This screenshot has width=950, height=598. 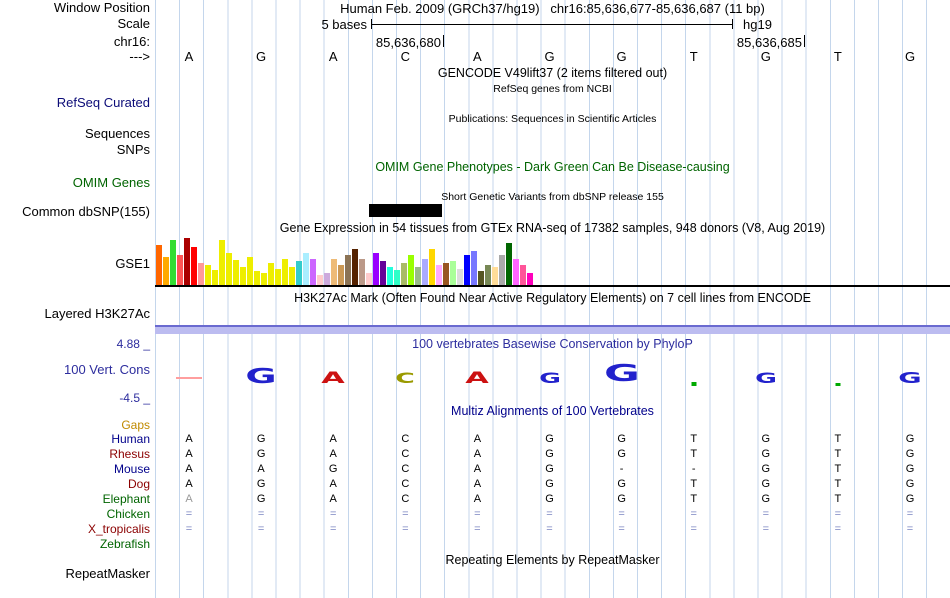 I want to click on phylop-letter-G: G, so click(x=261, y=376).